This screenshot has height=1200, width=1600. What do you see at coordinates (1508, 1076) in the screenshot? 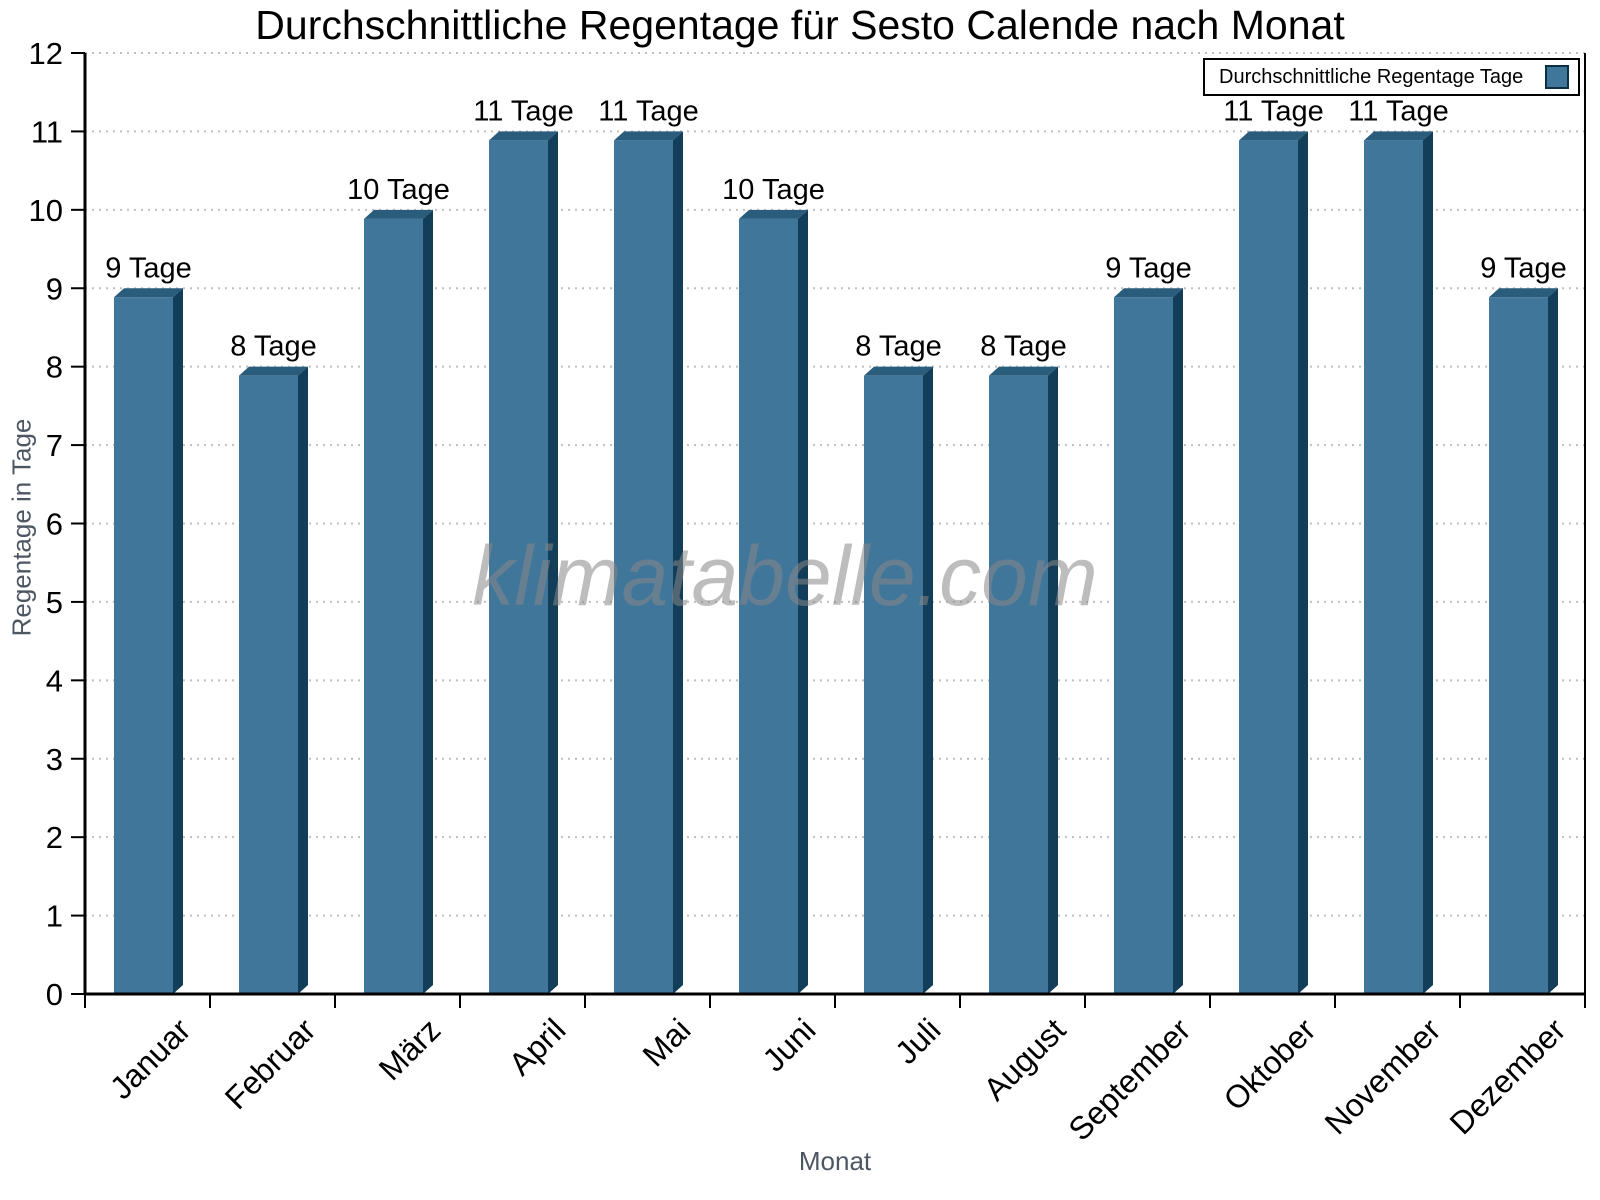
I see `x-tick-label-dezember: Dezember` at bounding box center [1508, 1076].